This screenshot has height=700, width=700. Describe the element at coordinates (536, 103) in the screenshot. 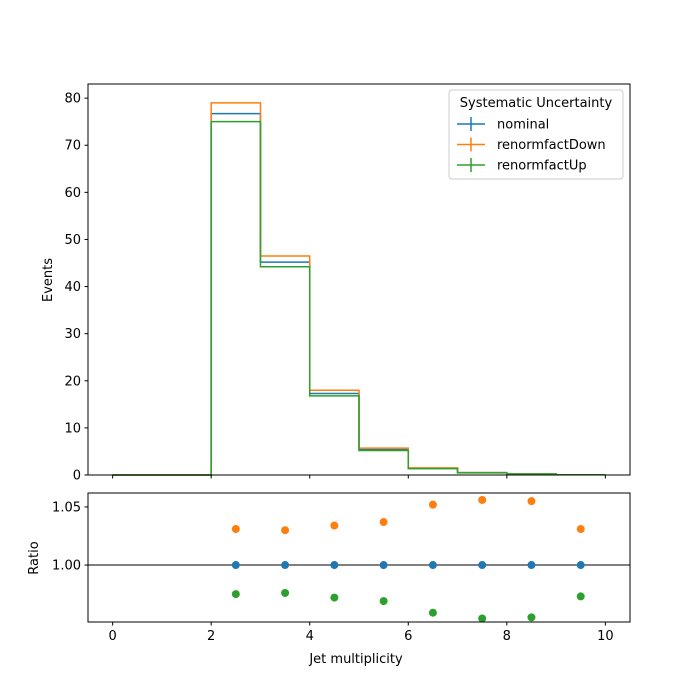

I see `legend-title: Systematic Uncertainty` at that location.